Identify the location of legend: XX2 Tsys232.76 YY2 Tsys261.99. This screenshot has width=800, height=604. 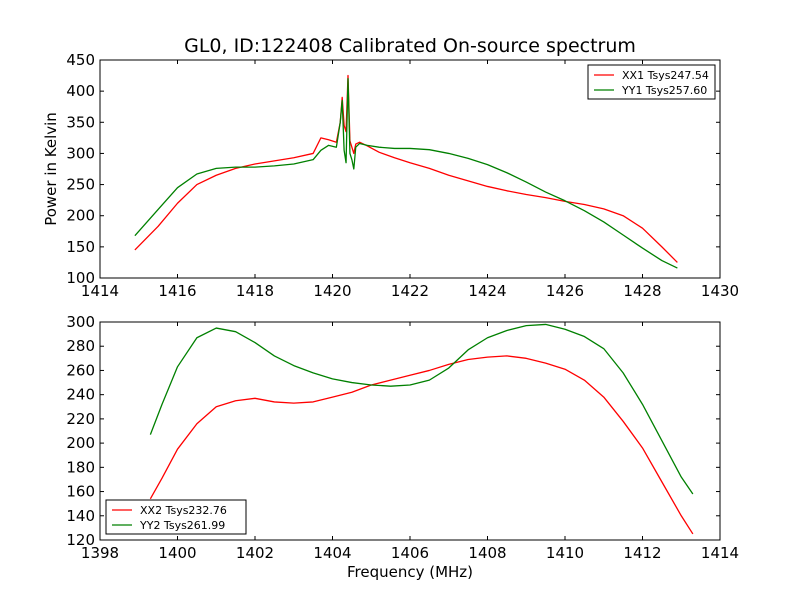
(176, 517).